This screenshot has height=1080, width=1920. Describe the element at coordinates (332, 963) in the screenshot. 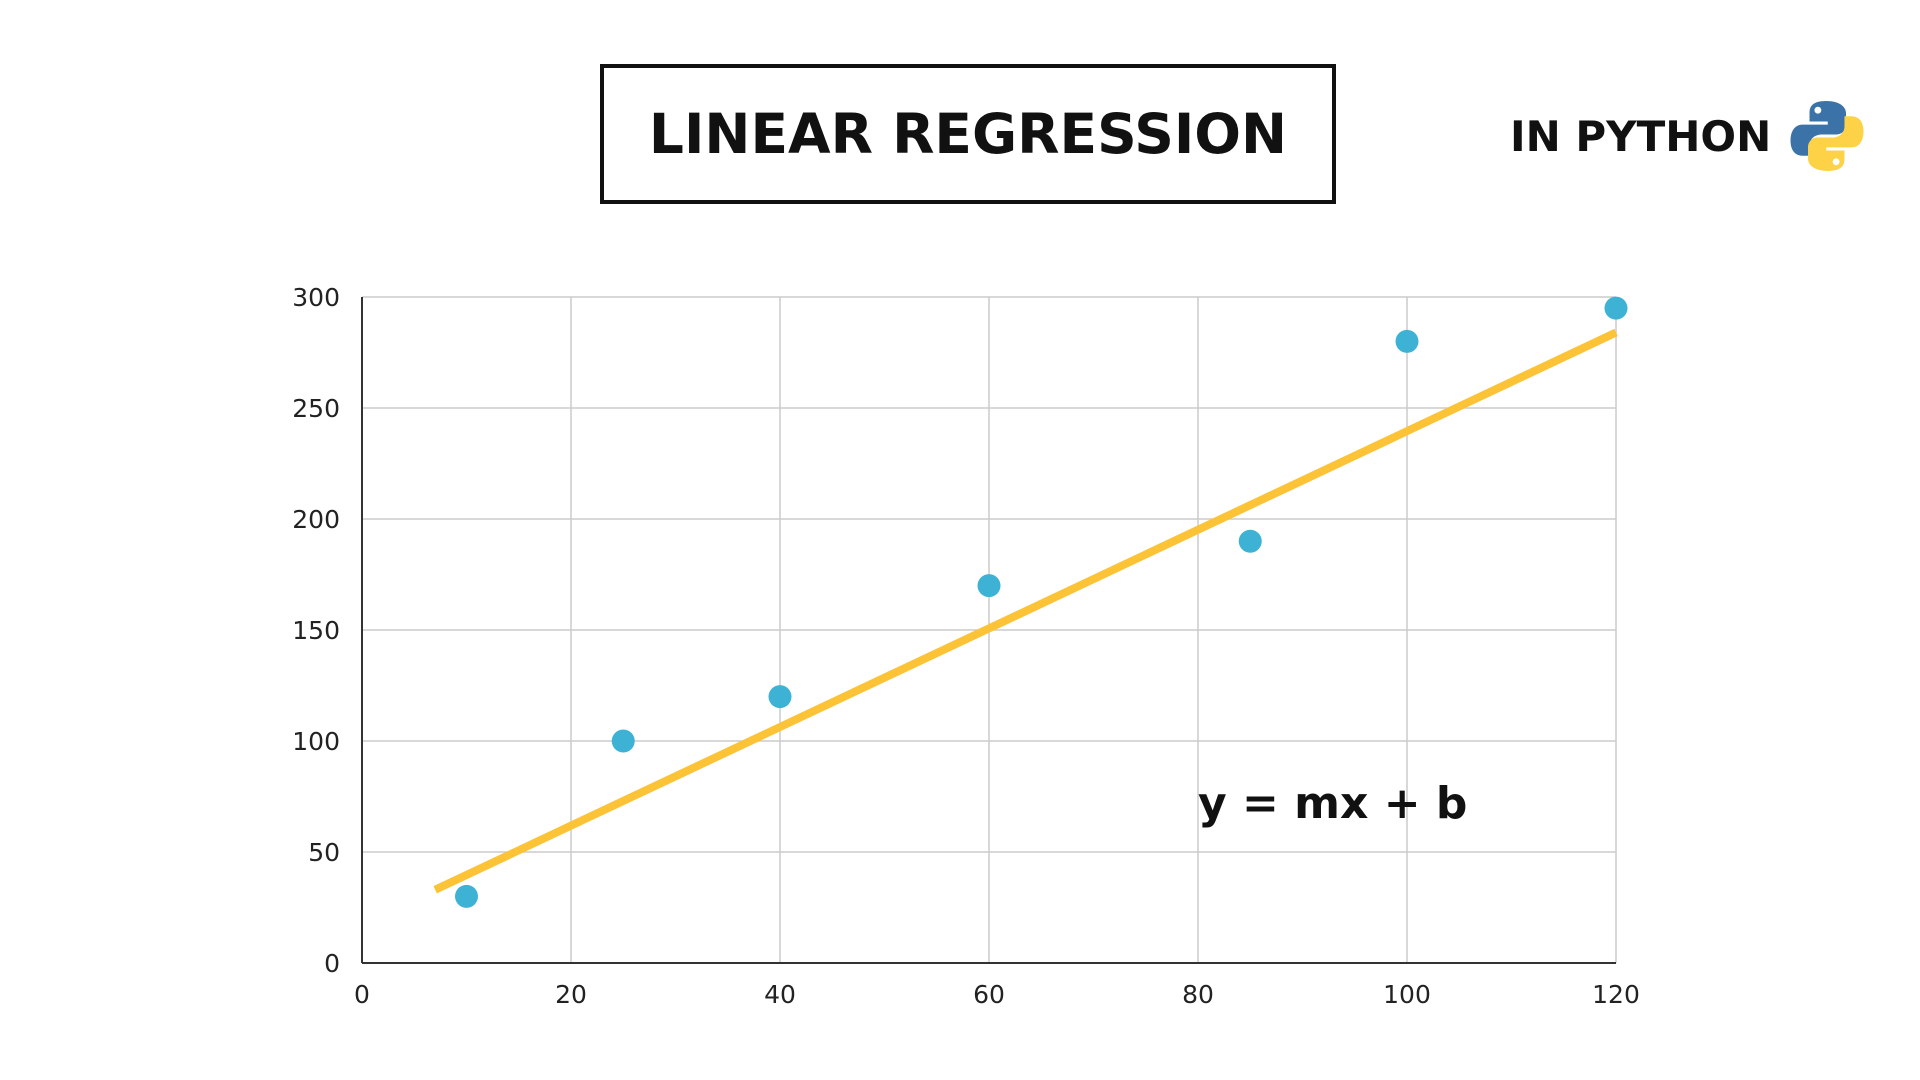

I see `y-tick-label: 0` at that location.